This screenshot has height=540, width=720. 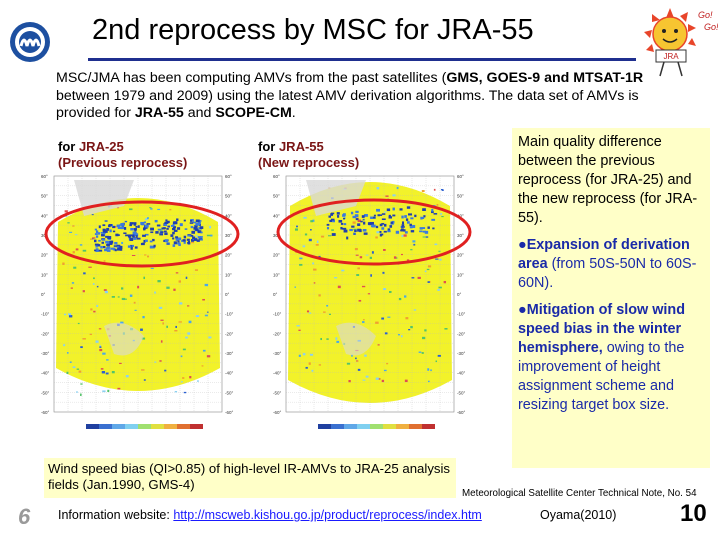 What do you see at coordinates (313, 30) in the screenshot?
I see `page-title: 2nd reprocess by MSC for JRA-55` at bounding box center [313, 30].